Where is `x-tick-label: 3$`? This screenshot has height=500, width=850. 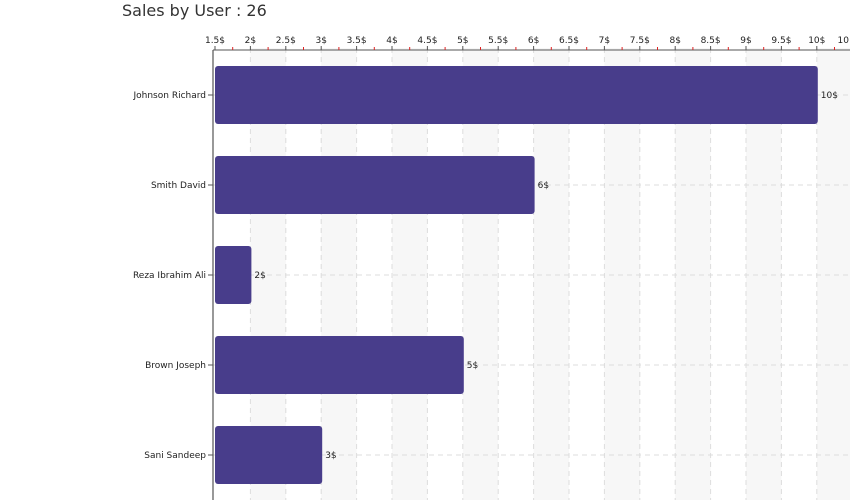 x-tick-label: 3$ is located at coordinates (320, 41).